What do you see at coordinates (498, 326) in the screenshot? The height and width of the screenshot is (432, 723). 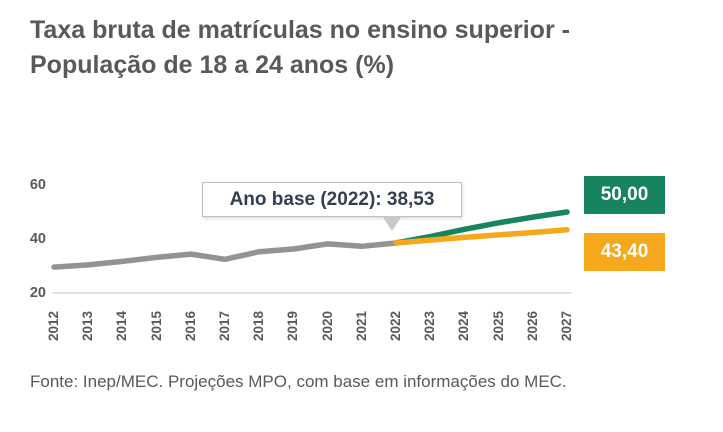 I see `x-tick-label: 2025` at bounding box center [498, 326].